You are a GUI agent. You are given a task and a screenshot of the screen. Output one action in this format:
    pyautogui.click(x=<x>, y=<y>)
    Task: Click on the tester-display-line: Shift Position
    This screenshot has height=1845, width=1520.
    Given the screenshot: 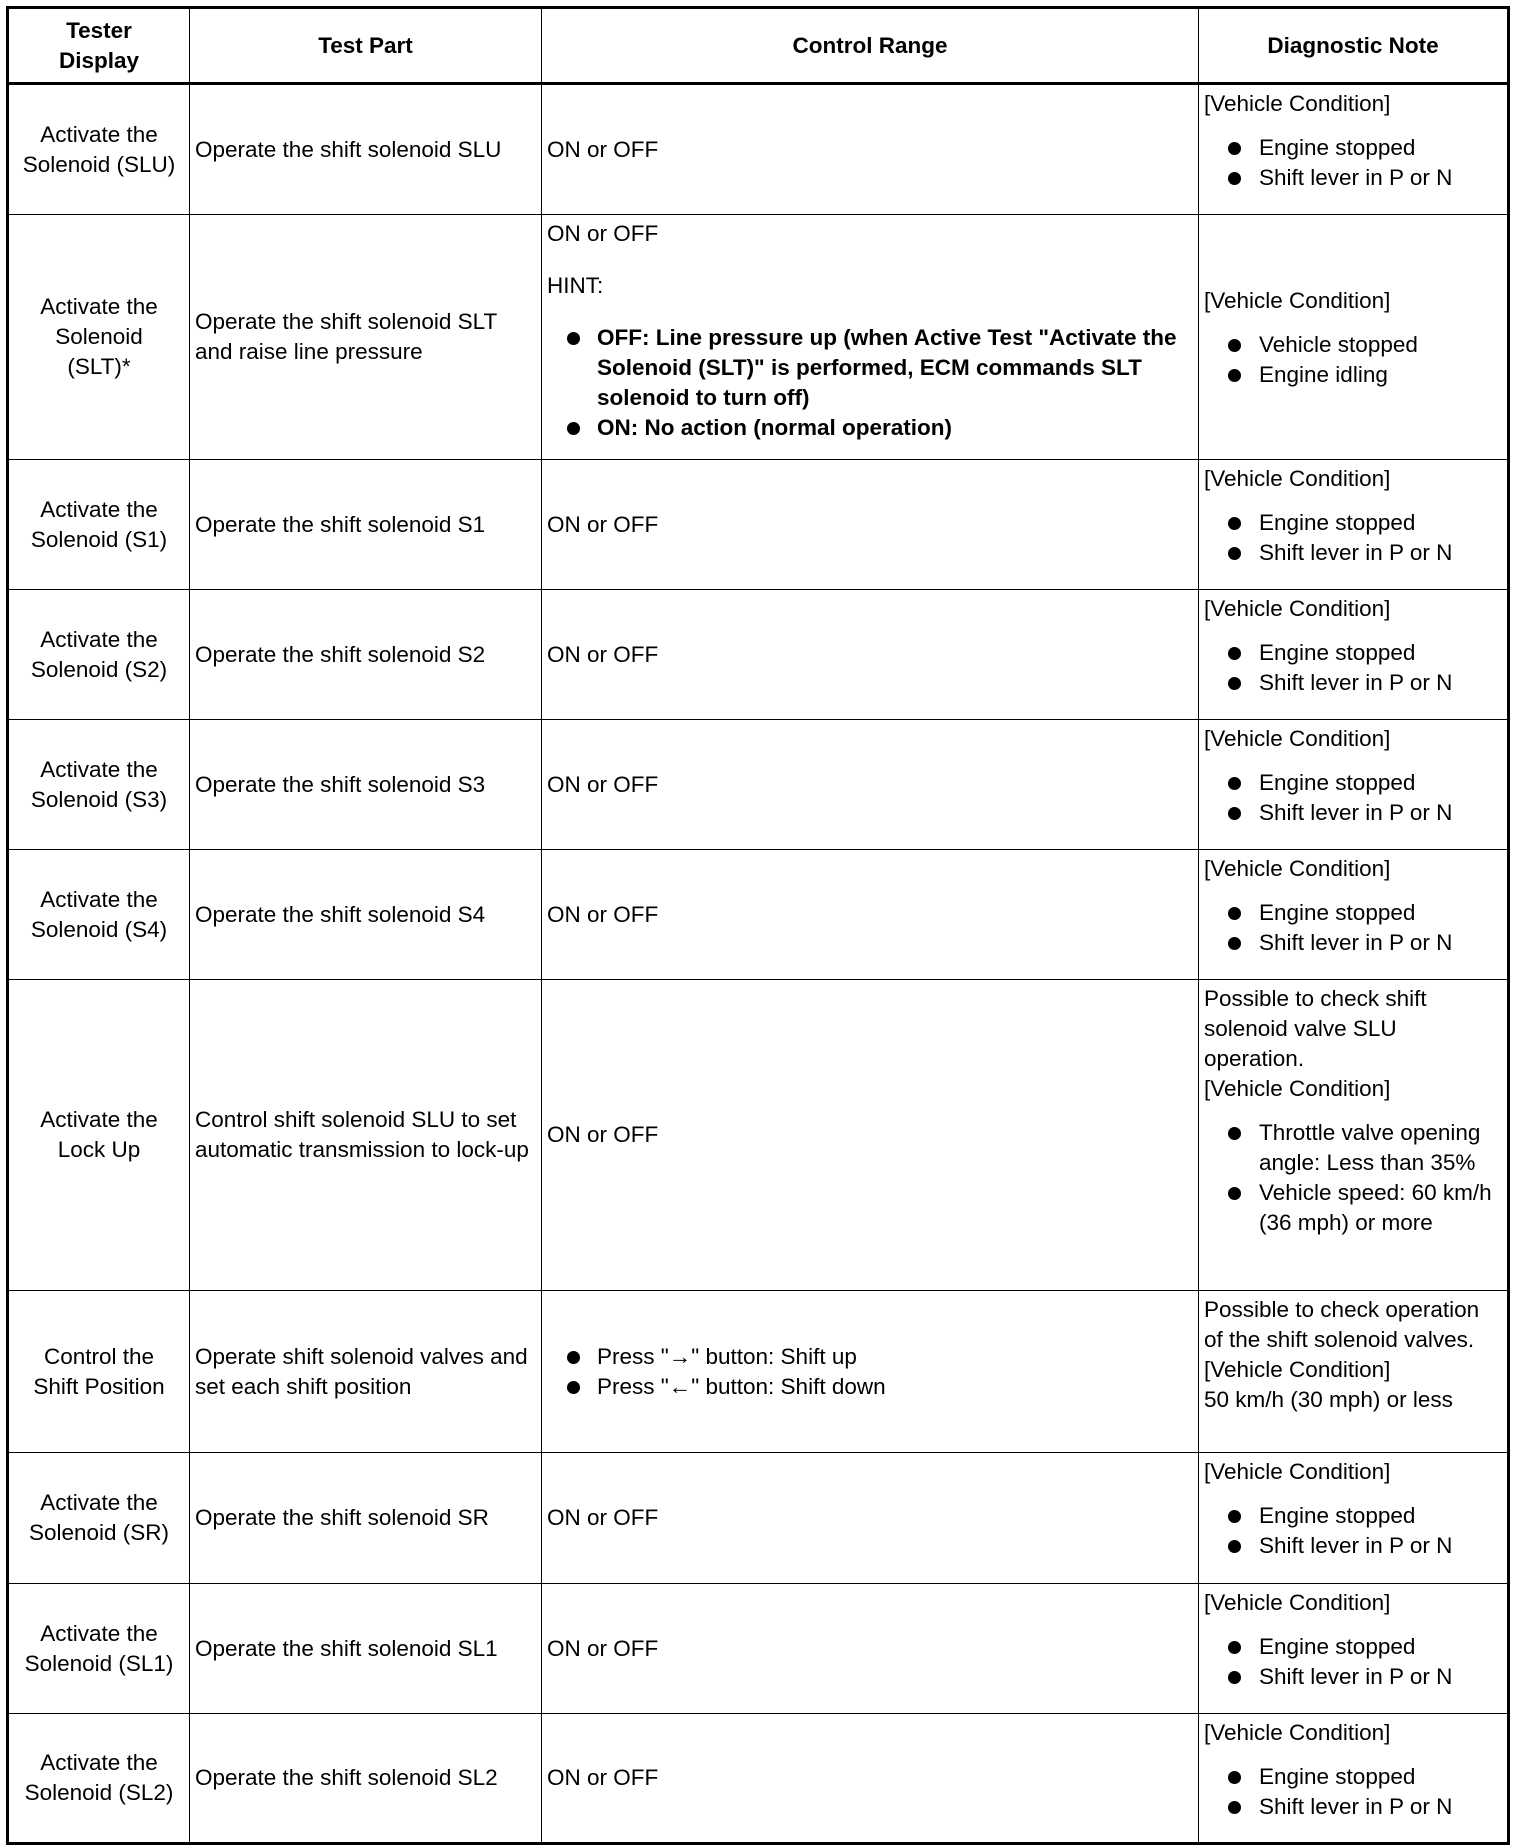 What is the action you would take?
    pyautogui.click(x=99, y=1386)
    